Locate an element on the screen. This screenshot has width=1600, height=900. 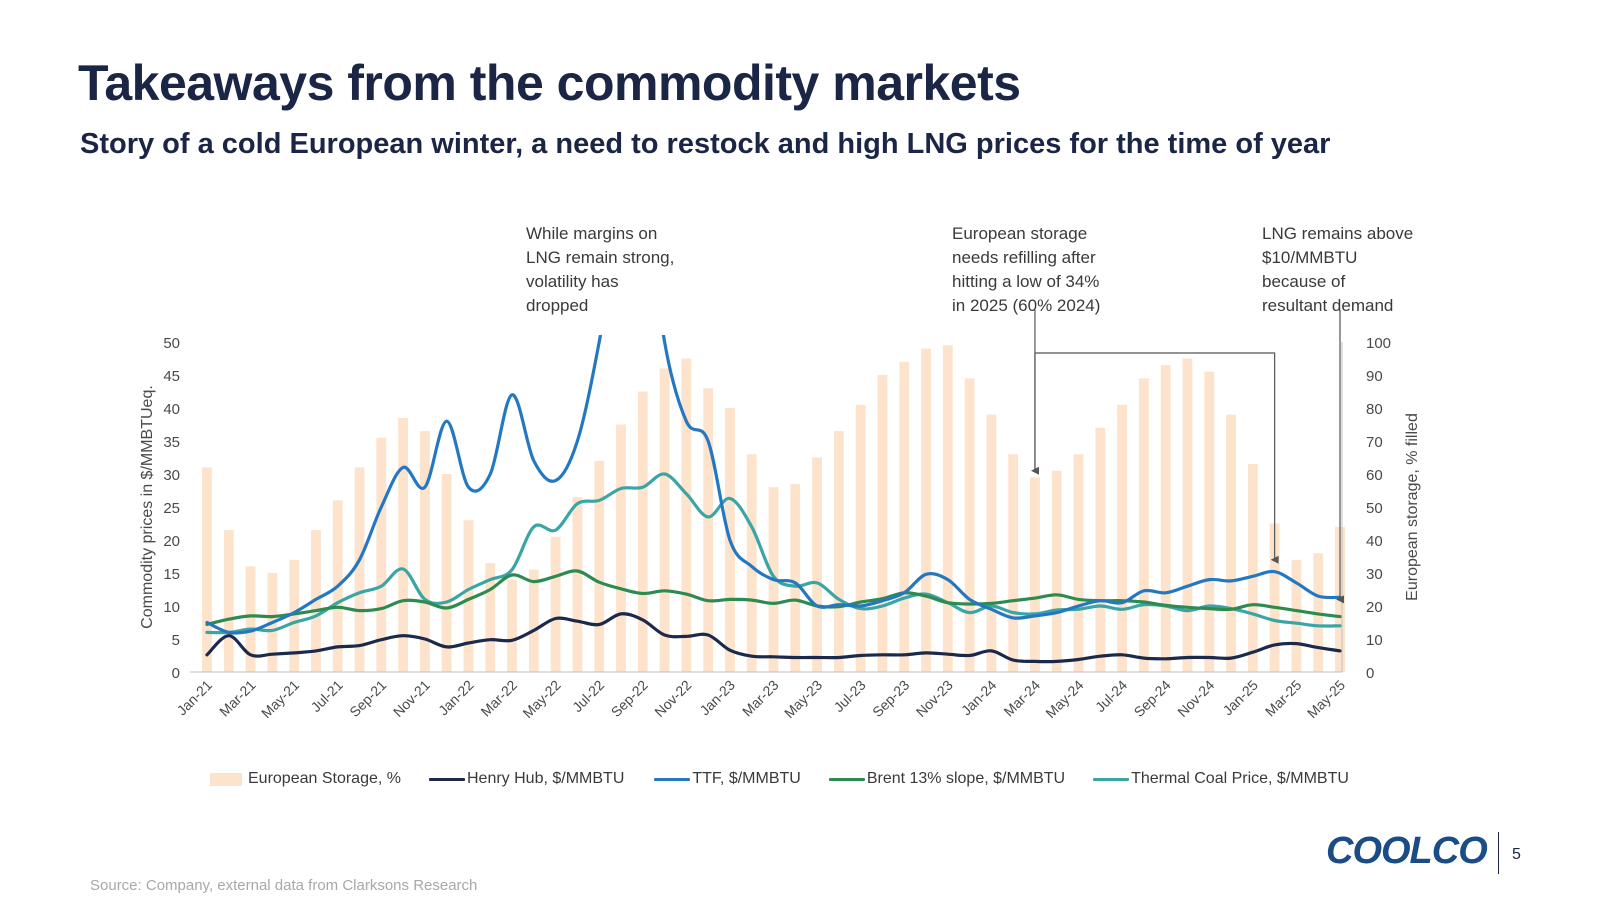
x-tick-label: Sep-21 is located at coordinates (367, 698).